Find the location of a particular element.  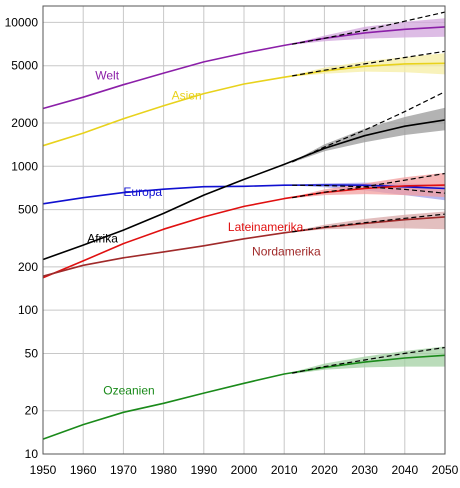

x-tick-label: 1980 is located at coordinates (163, 470).